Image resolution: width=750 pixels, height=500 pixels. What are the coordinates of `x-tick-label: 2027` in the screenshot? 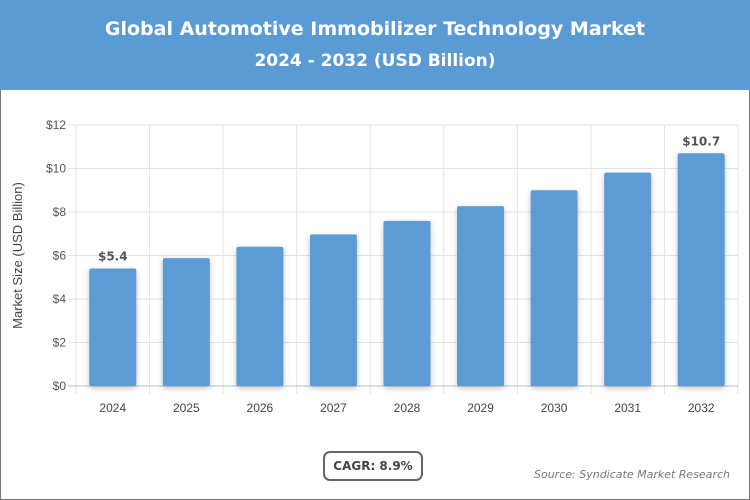 It's located at (333, 408).